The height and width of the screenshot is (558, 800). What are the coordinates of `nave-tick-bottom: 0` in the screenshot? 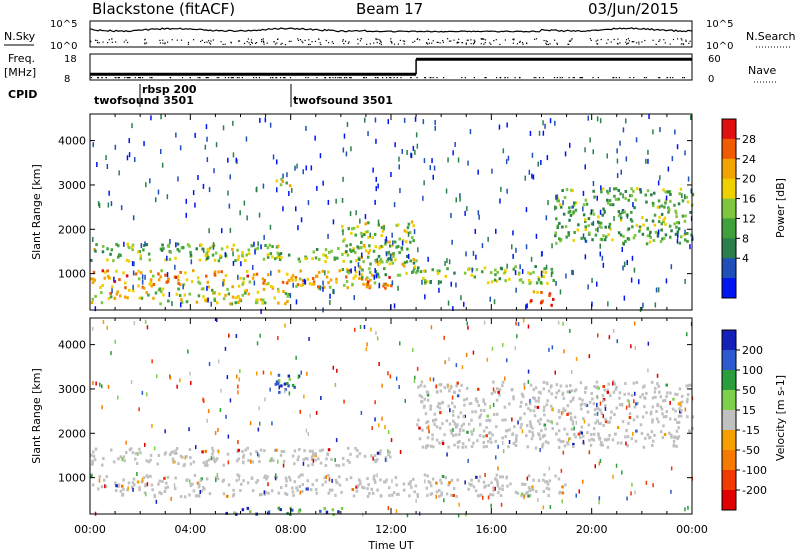 It's located at (711, 79).